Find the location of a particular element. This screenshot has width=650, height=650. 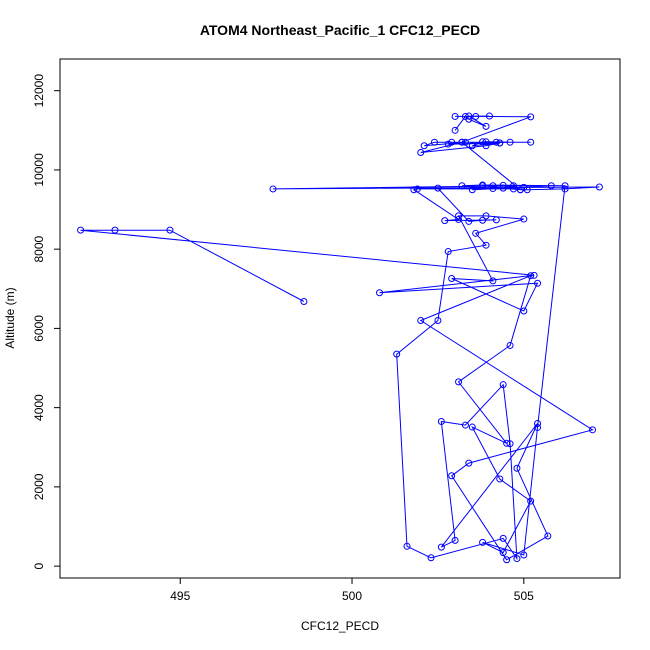

y-tick-label: 4000 is located at coordinates (39, 407).